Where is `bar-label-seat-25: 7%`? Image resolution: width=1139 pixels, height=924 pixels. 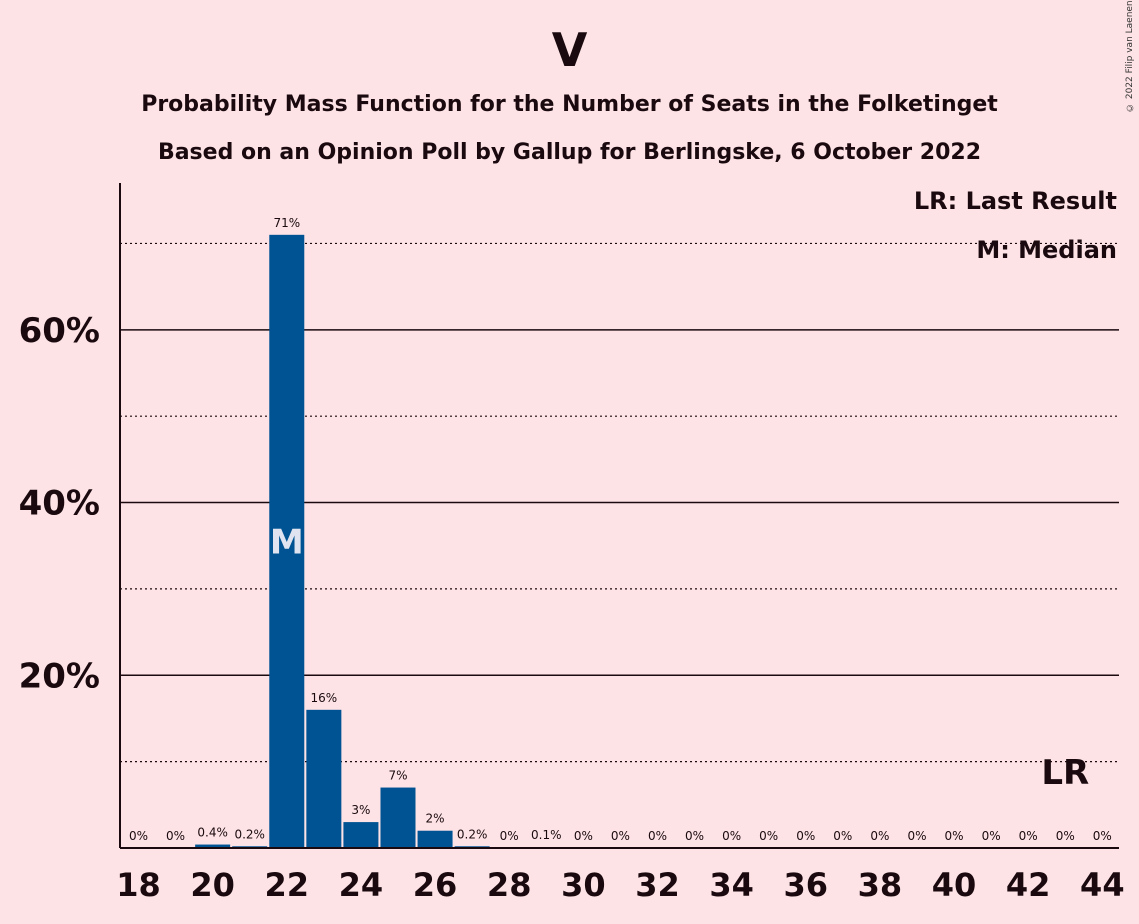 bar-label-seat-25: 7% is located at coordinates (397, 776).